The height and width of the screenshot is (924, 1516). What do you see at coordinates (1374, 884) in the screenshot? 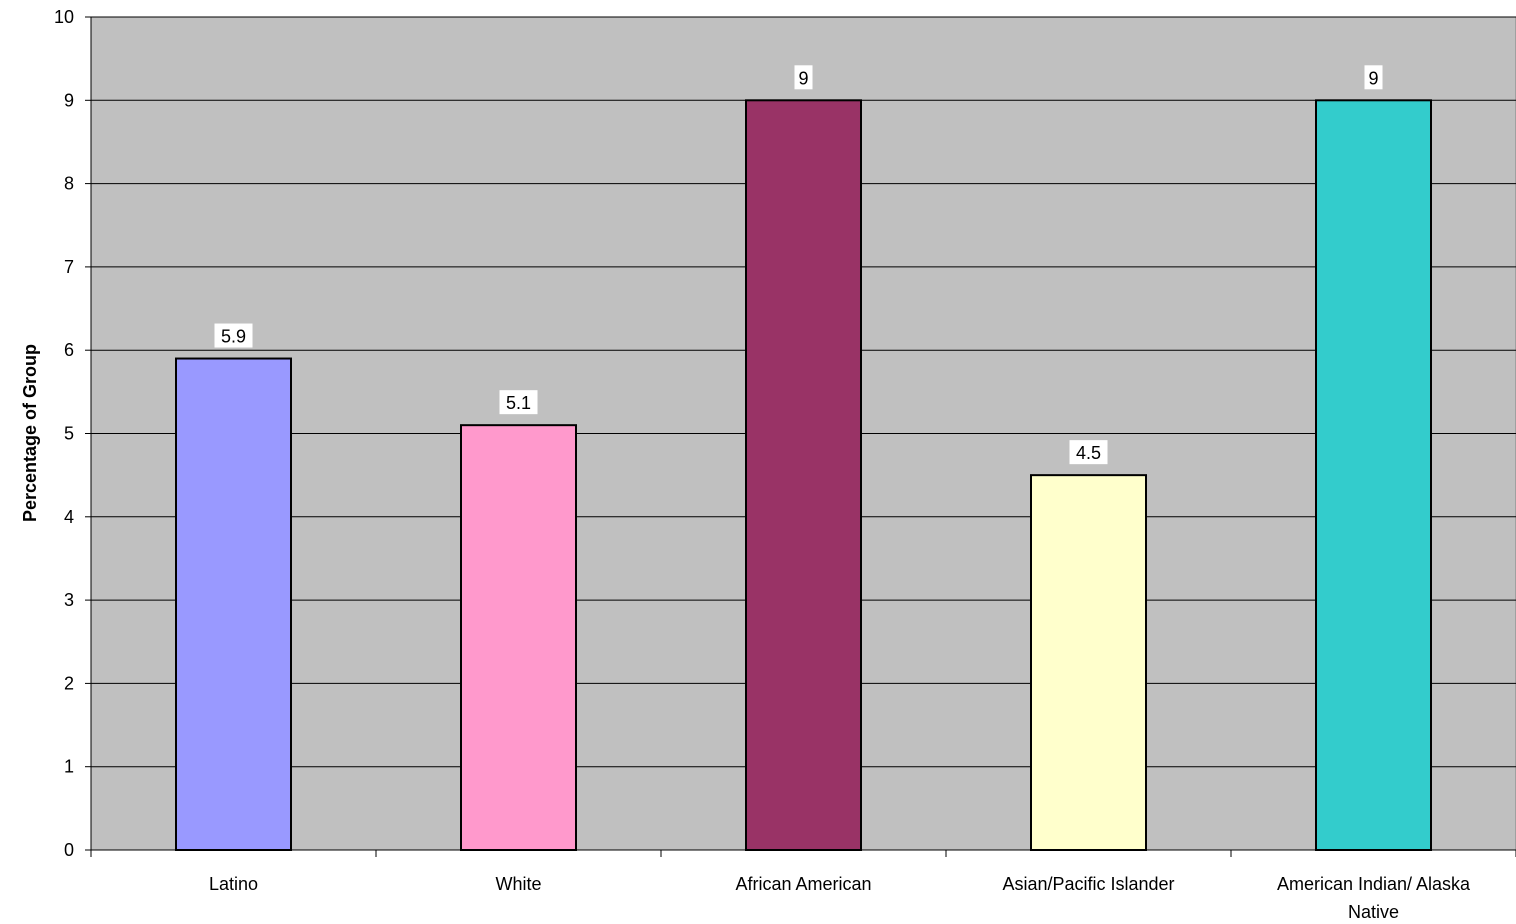
I see `x-category-label-line: American Indian/ Alaska` at bounding box center [1374, 884].